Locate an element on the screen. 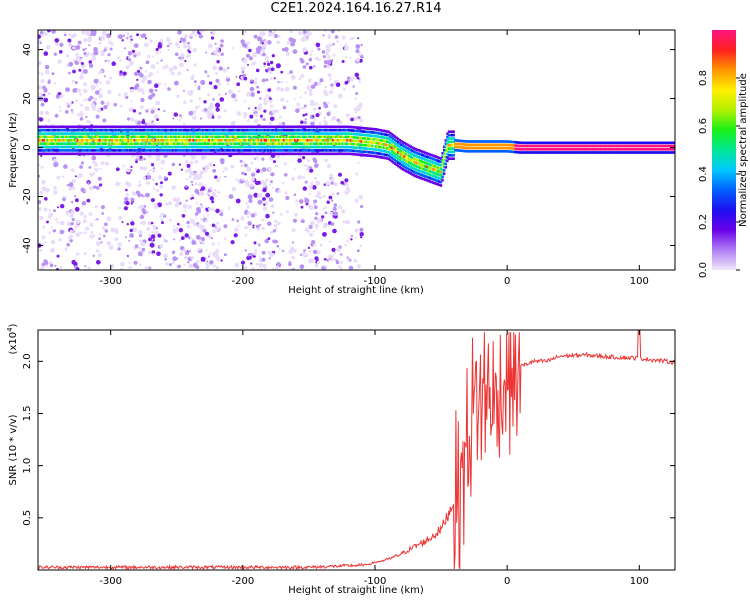  snr-y-tick-label: 1.0 is located at coordinates (27, 466).